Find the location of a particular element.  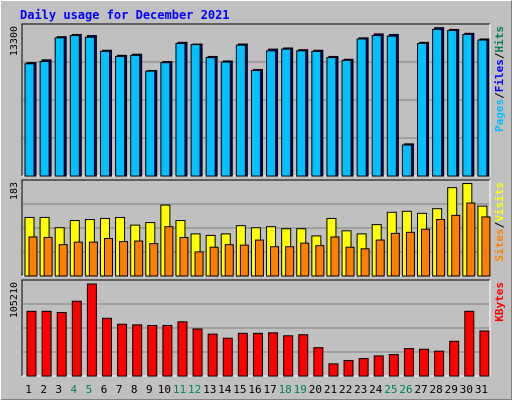

x-tick-label: 11 is located at coordinates (179, 389).